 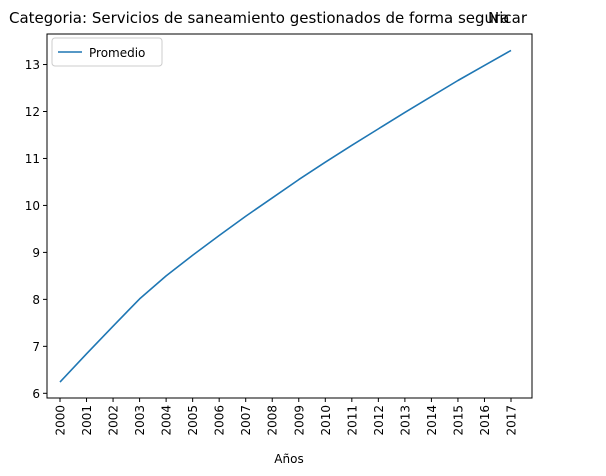 I want to click on y-tick-label: 8, so click(x=36, y=300).